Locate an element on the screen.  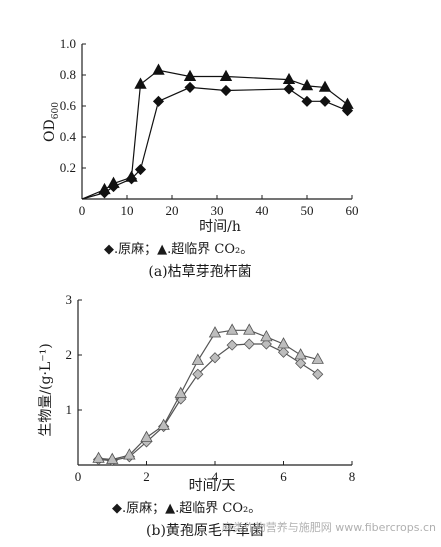
chart-b-caption: (b)黄孢原毛平革菌 is located at coordinates (205, 530).